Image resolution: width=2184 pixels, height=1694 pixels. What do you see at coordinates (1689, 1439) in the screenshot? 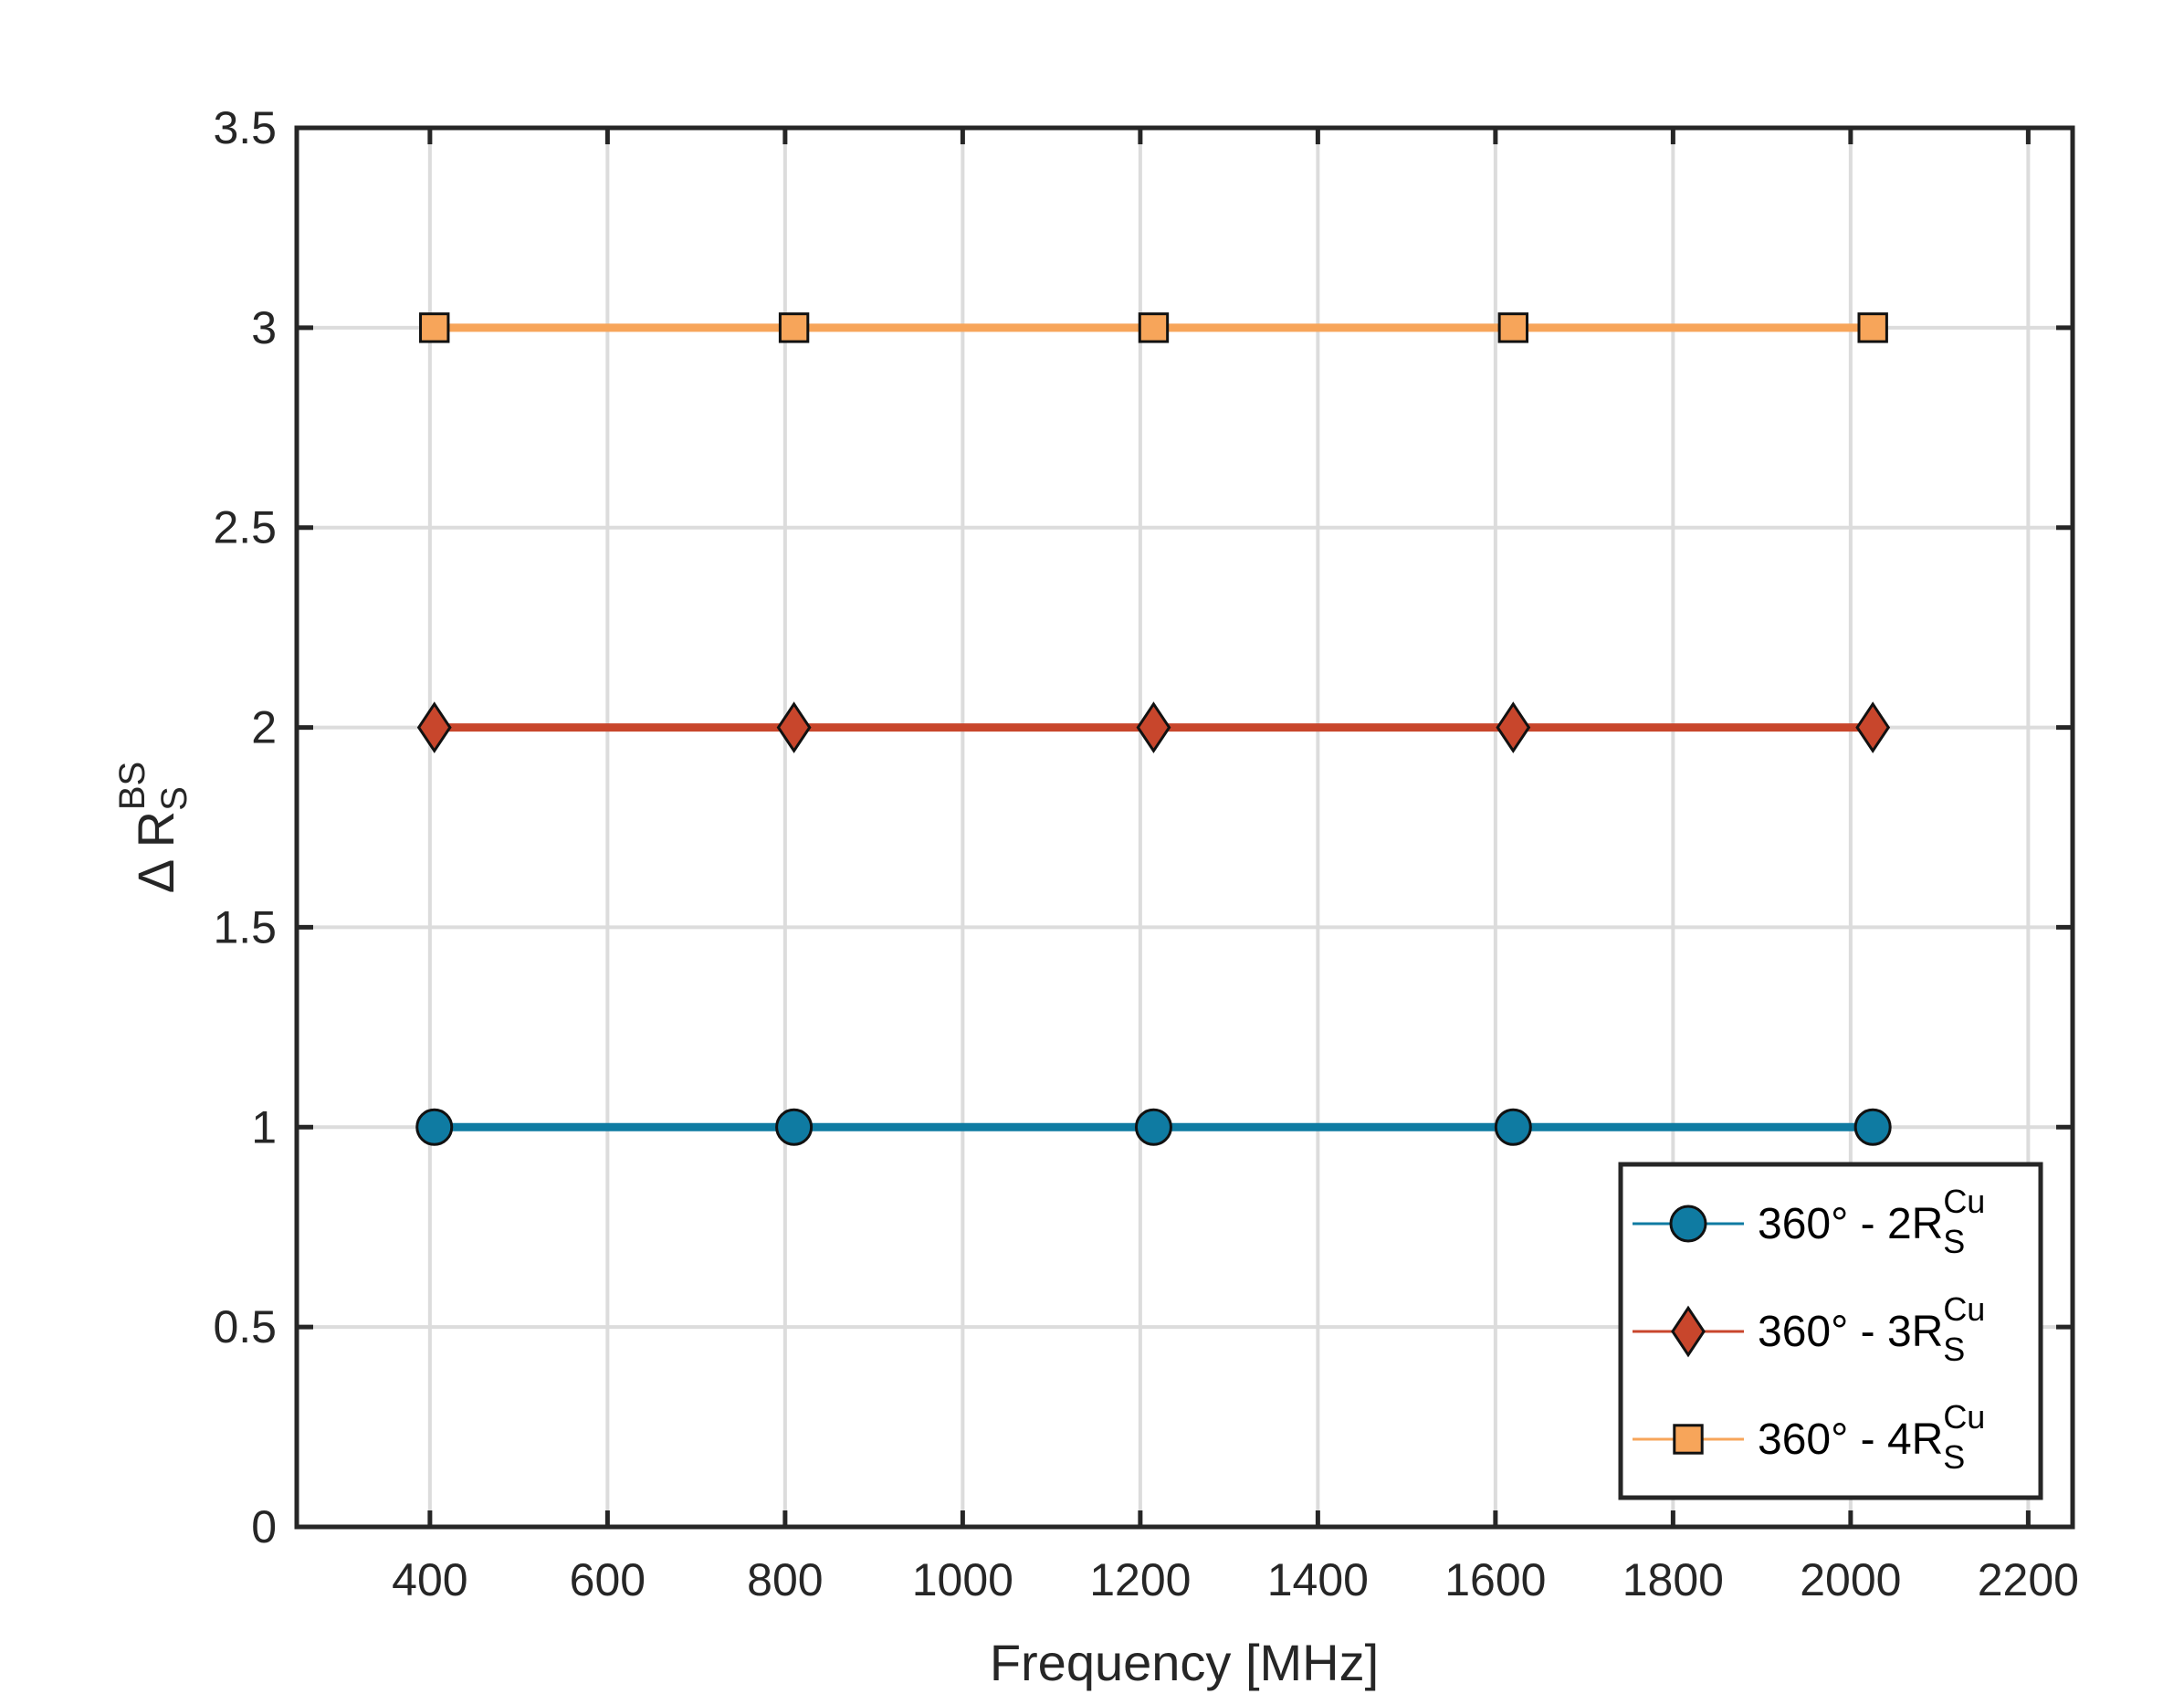
I see `legend-marker-square` at bounding box center [1689, 1439].